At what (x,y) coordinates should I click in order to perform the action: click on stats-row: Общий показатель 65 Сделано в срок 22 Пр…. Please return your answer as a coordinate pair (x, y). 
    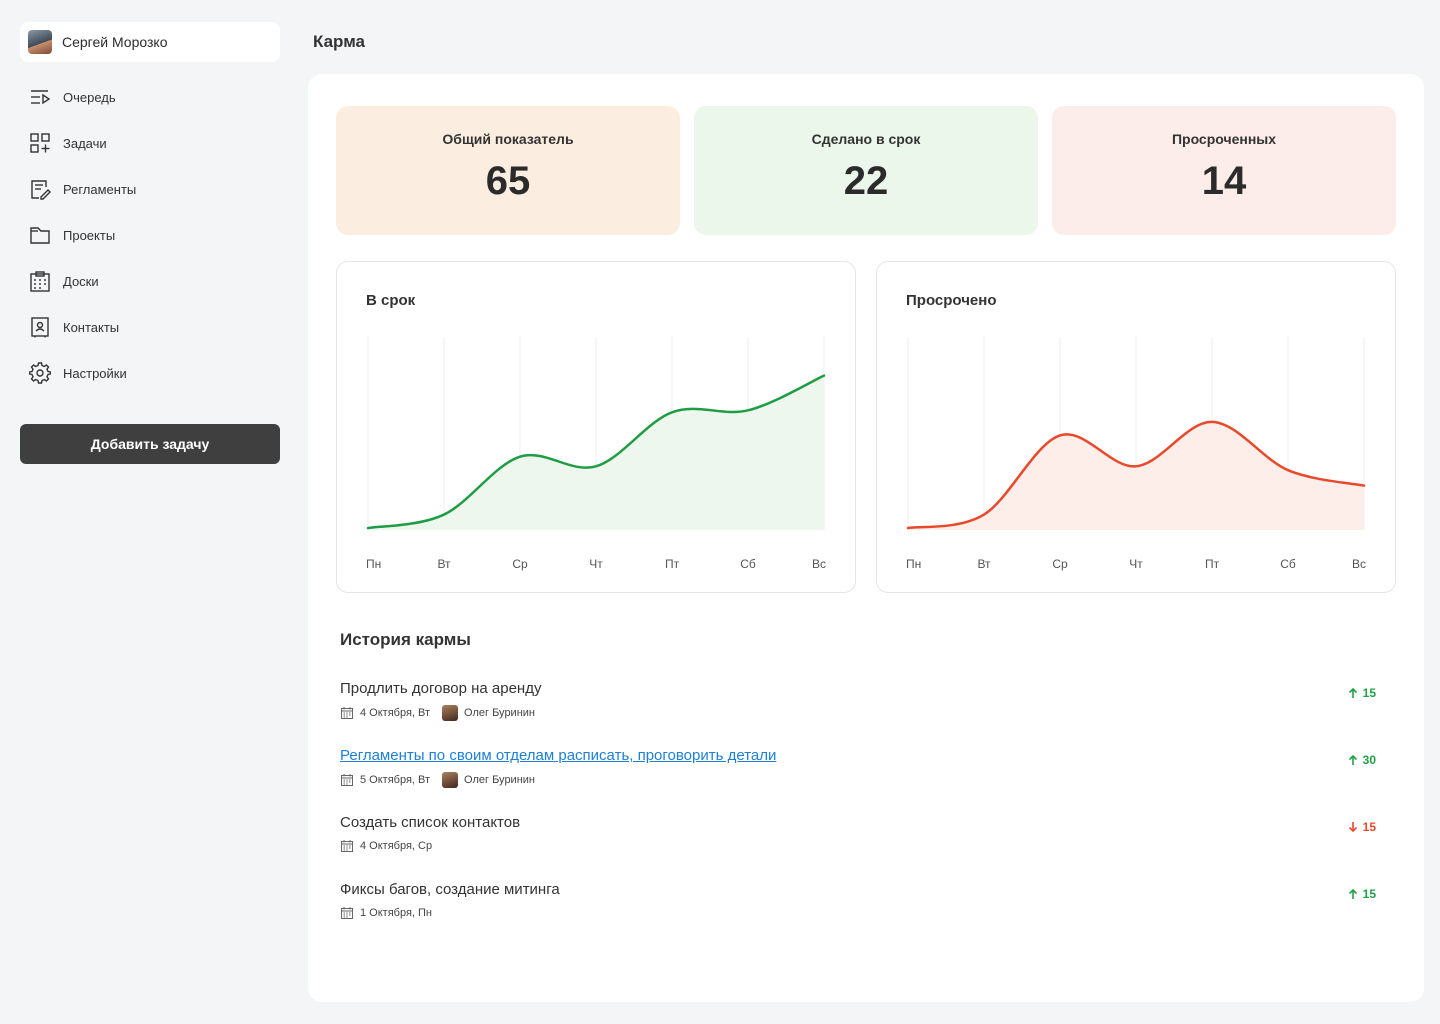
    Looking at the image, I should click on (866, 170).